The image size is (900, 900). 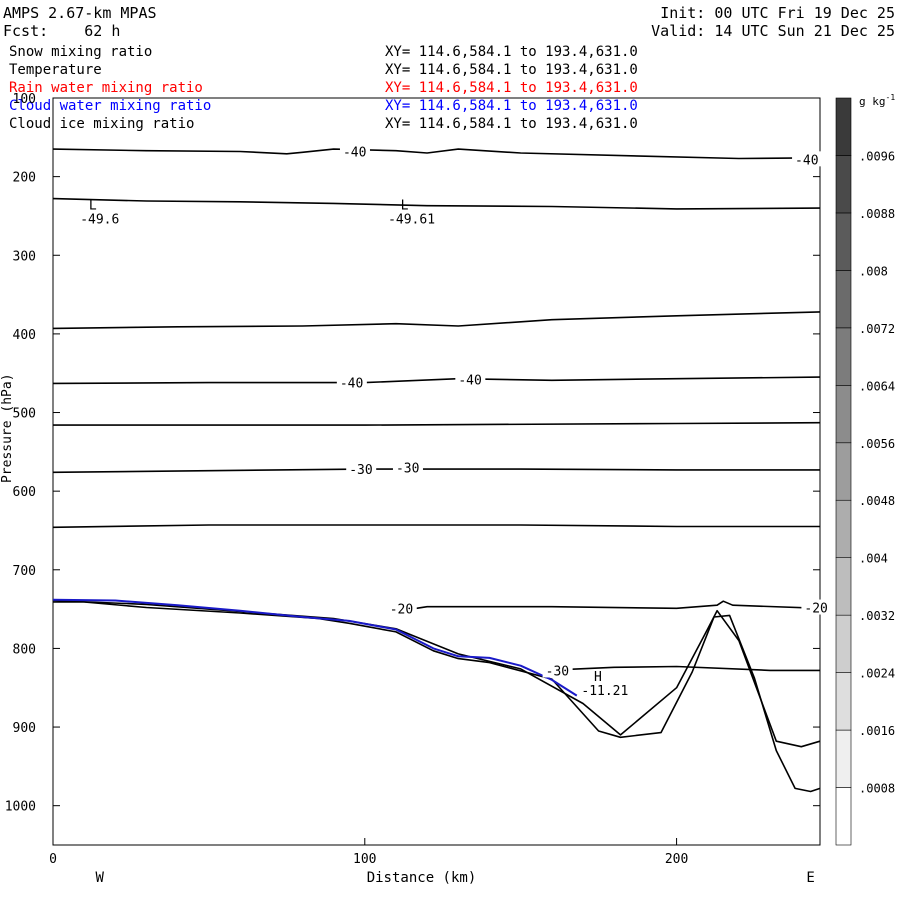 I want to click on colorbar-tick-label: .0056, so click(x=877, y=444).